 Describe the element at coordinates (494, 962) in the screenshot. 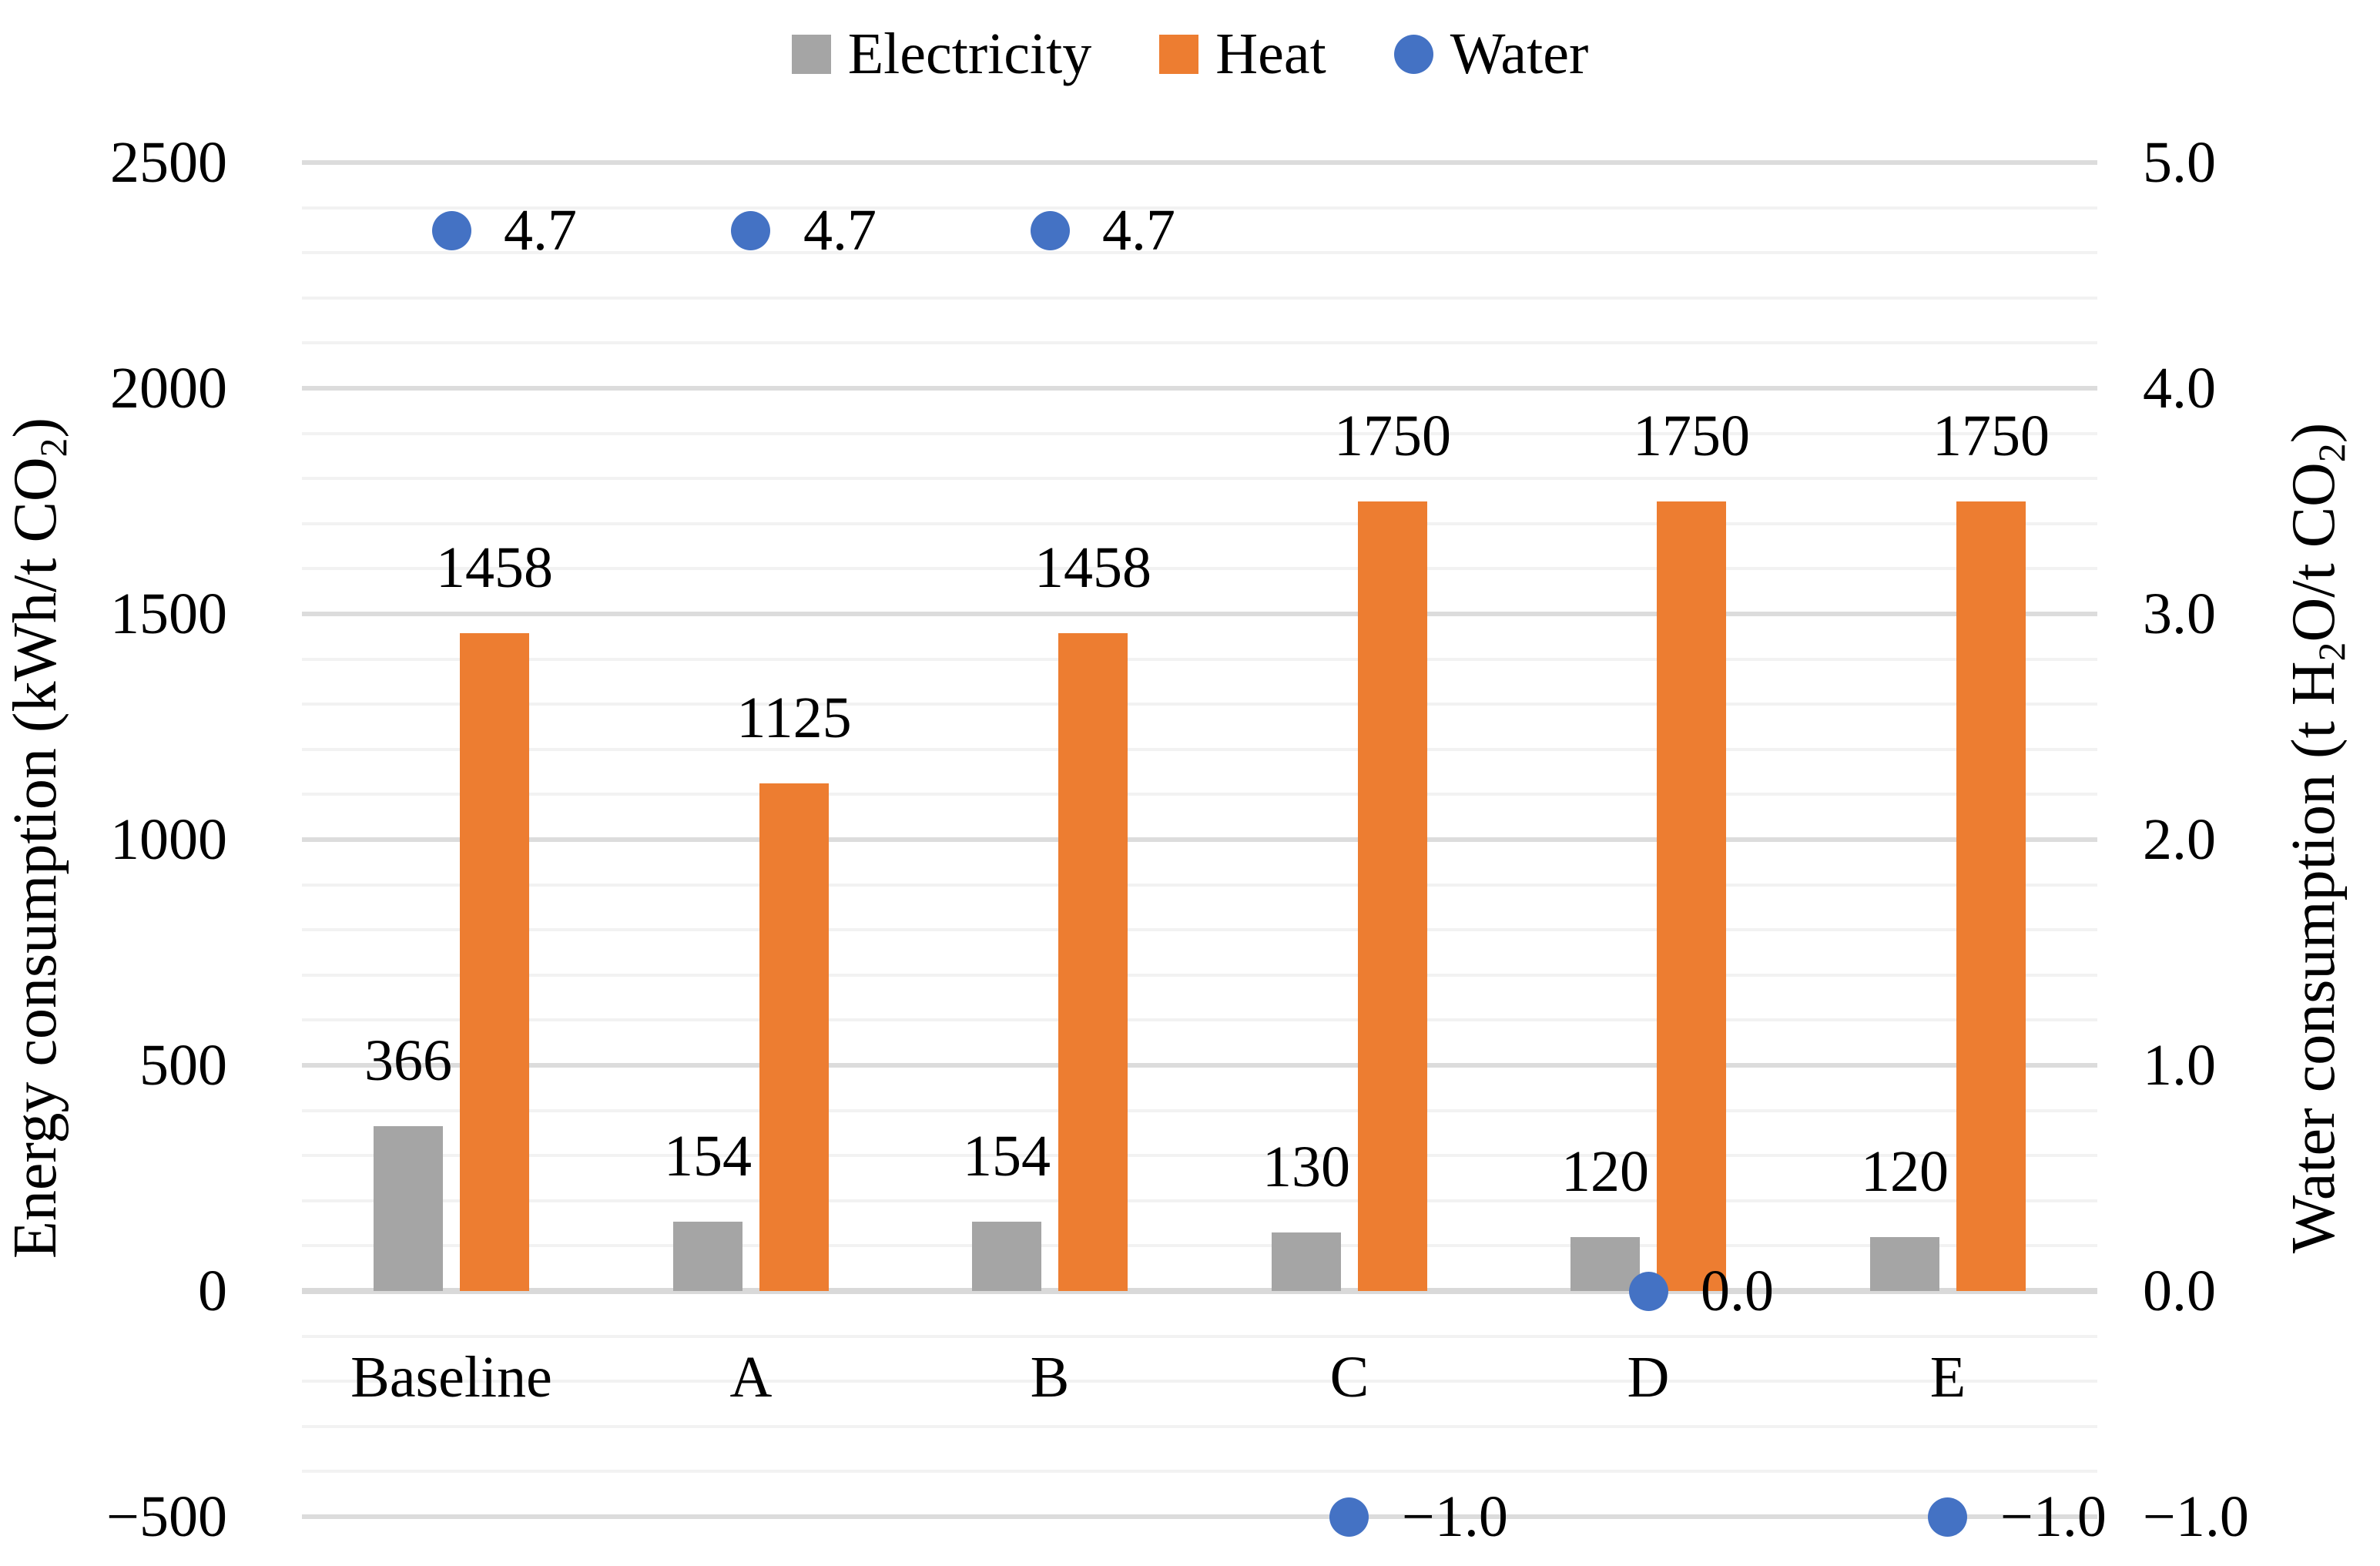

I see `bar-heat-baseline` at that location.